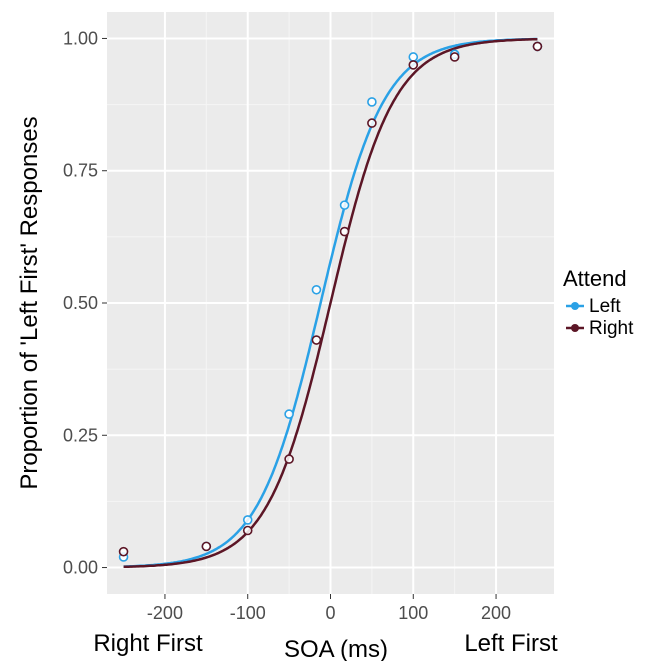  Describe the element at coordinates (511, 643) in the screenshot. I see `x-end-label-right: Left First` at that location.